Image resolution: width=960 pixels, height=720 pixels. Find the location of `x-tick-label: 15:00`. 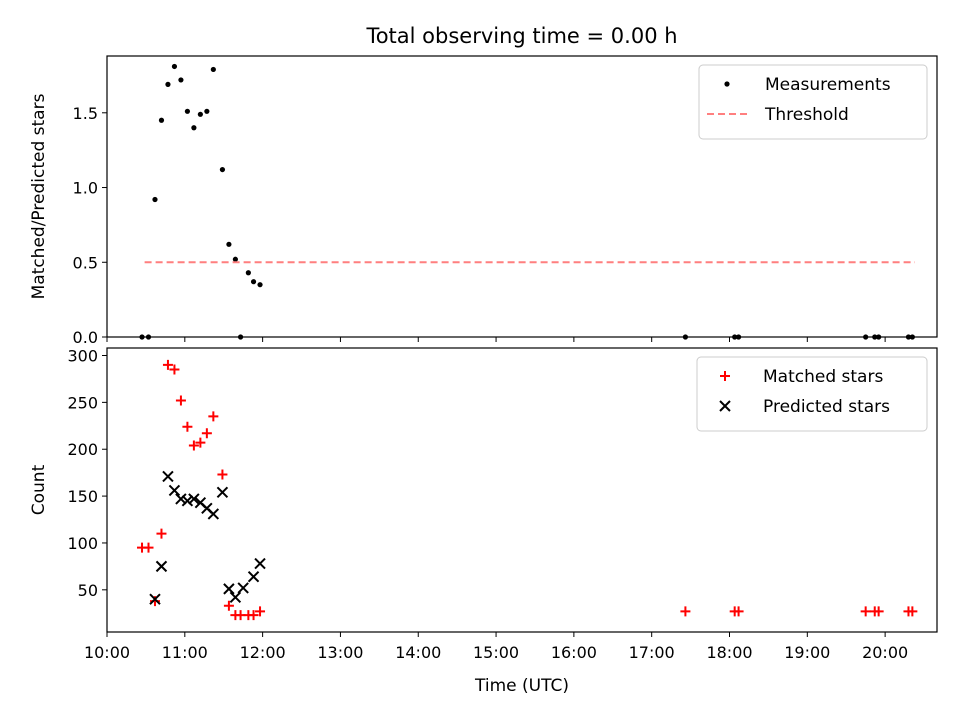

x-tick-label: 15:00 is located at coordinates (496, 652).